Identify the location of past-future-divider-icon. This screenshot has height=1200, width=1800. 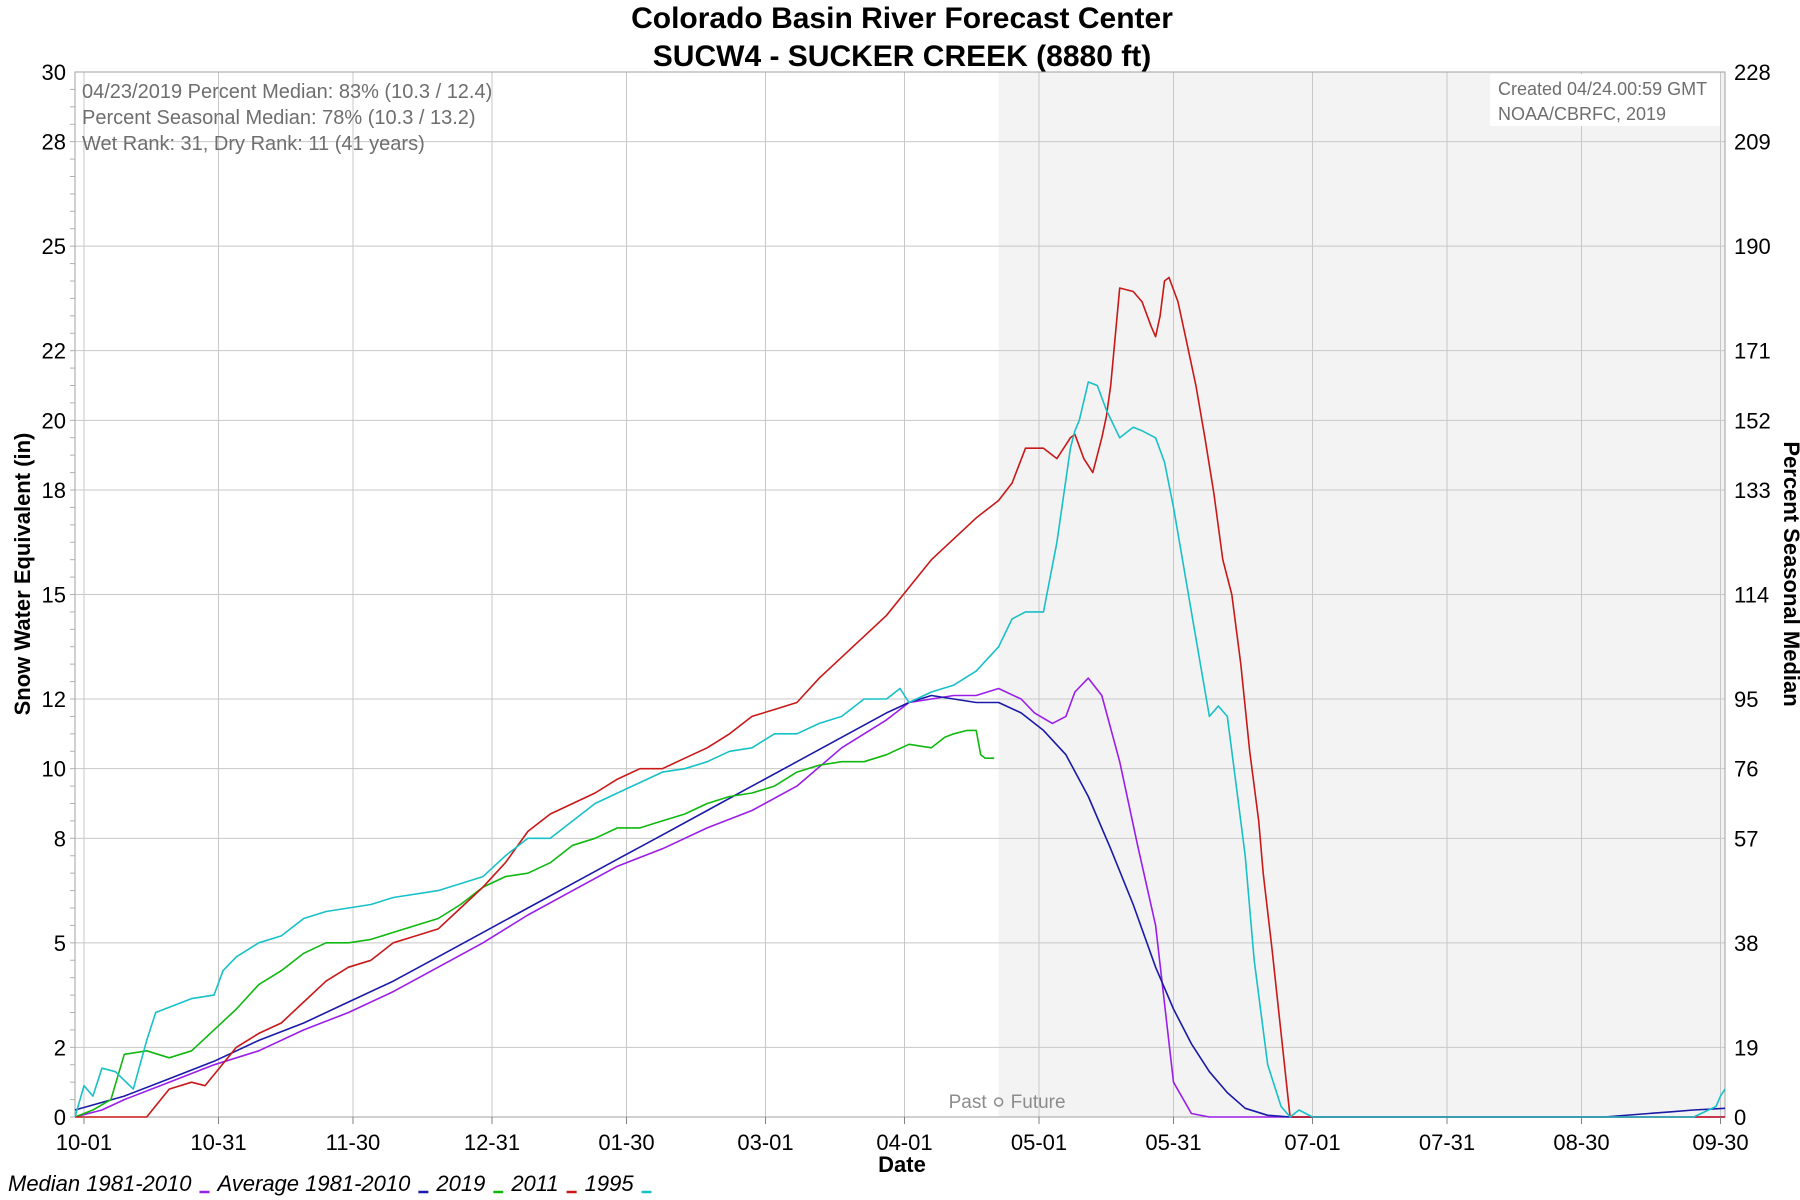
(998, 1102).